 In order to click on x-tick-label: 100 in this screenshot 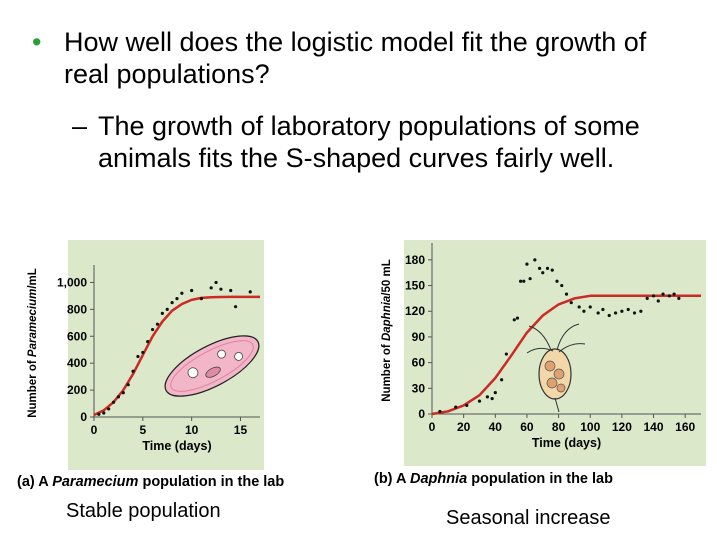, I will do `click(590, 427)`.